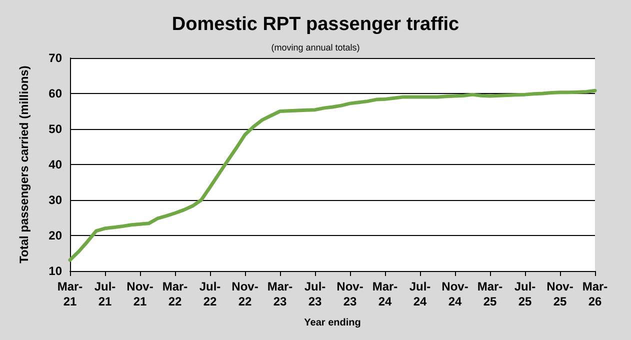  Describe the element at coordinates (210, 294) in the screenshot. I see `x-tick-label: Jul-22` at that location.